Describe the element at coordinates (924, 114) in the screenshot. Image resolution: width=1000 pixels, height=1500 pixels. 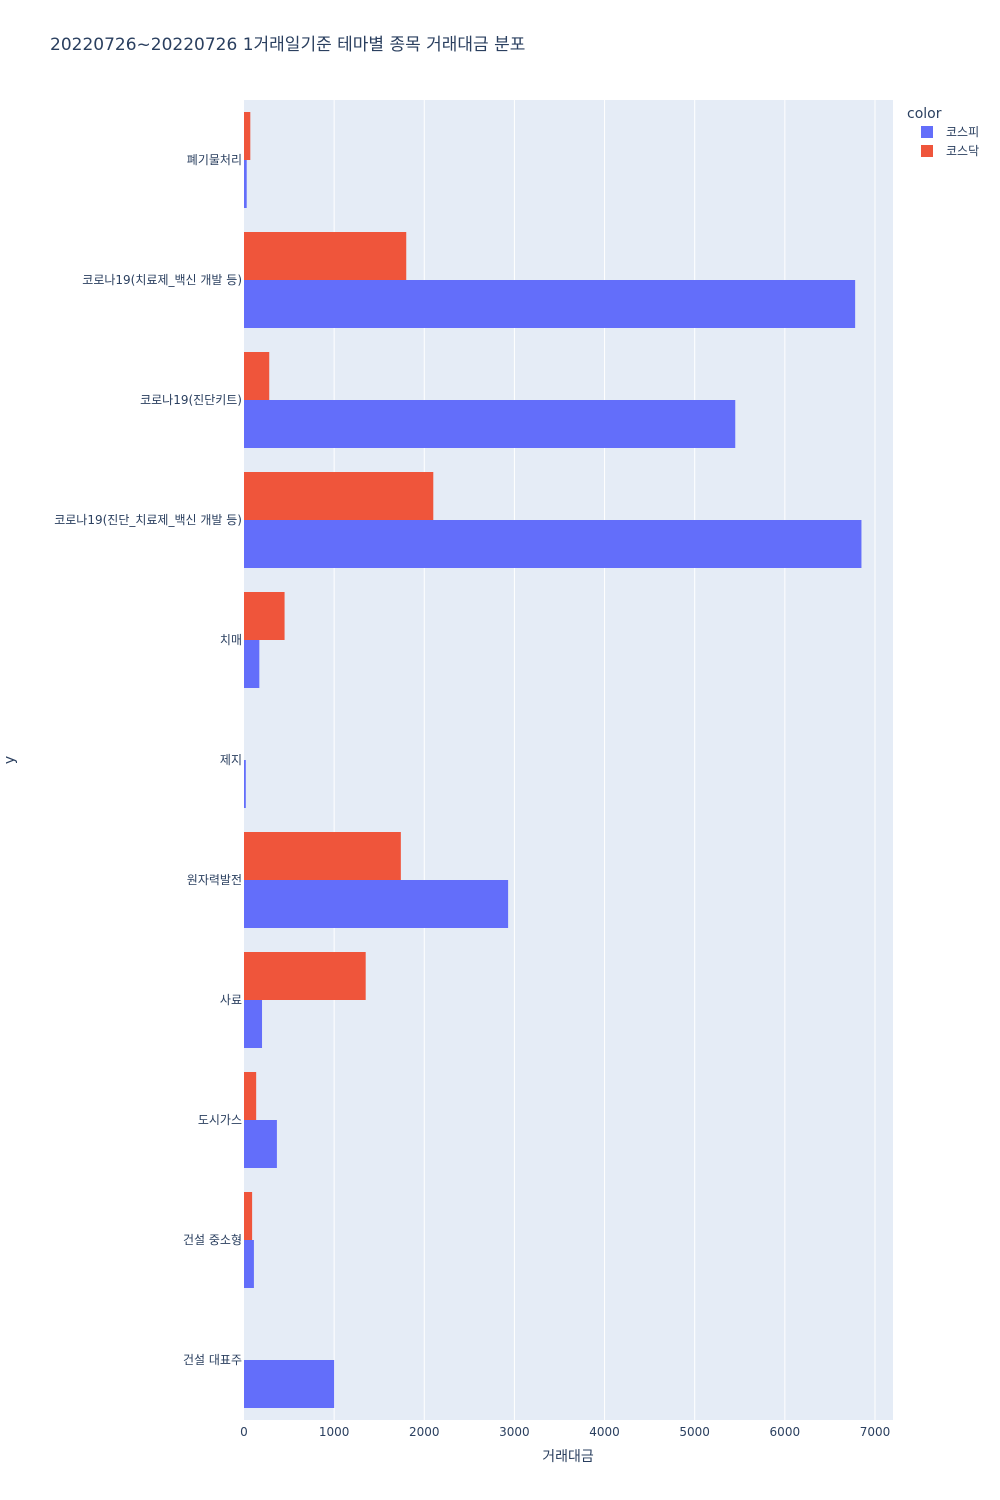
I see `legend-title: color` at that location.